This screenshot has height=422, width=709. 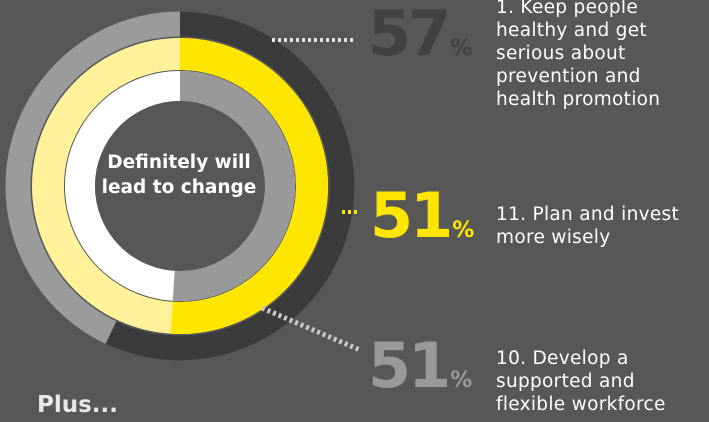 What do you see at coordinates (179, 175) in the screenshot?
I see `chart-center-label: Definitely will lead to change` at bounding box center [179, 175].